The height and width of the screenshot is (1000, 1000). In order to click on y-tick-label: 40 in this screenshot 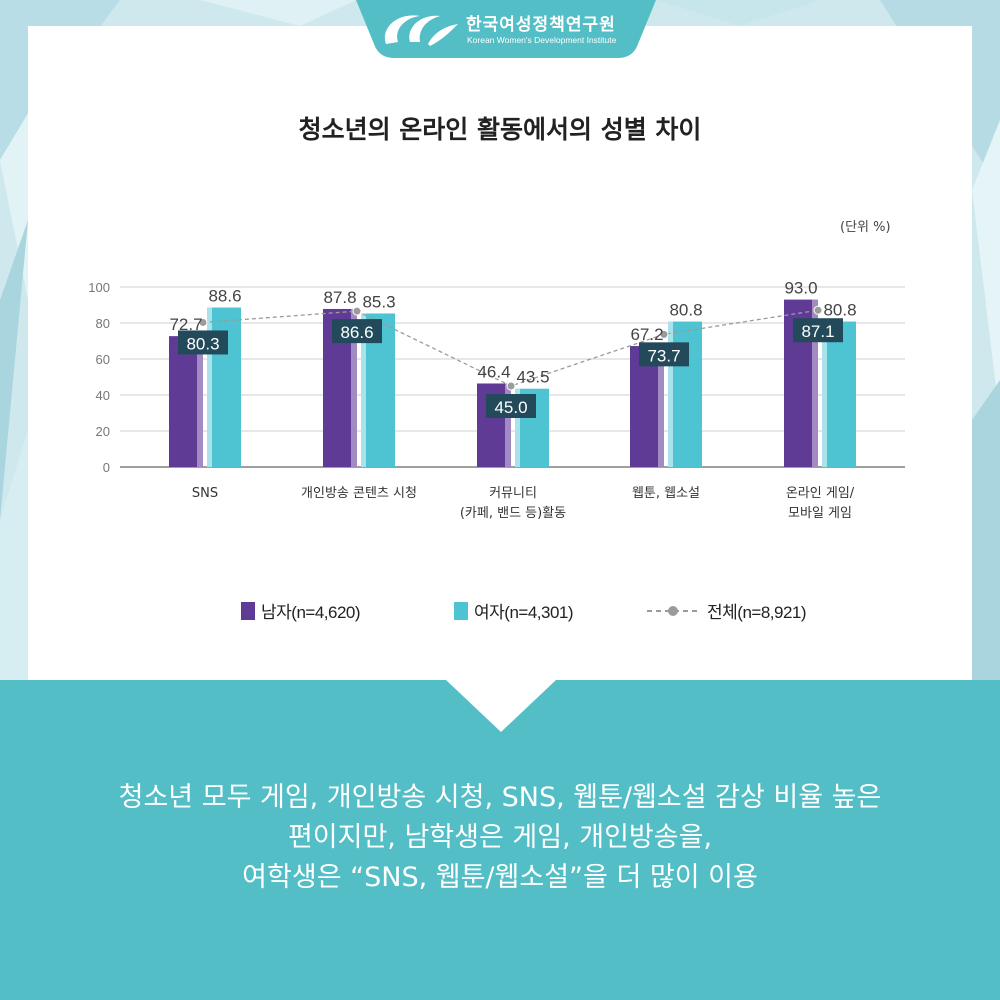, I will do `click(103, 395)`.